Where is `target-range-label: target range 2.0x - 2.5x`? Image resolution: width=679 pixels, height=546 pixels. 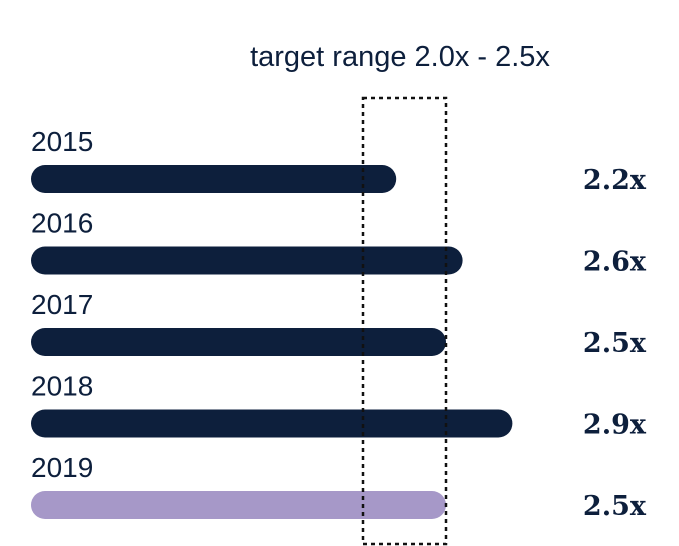 target-range-label: target range 2.0x - 2.5x is located at coordinates (400, 57).